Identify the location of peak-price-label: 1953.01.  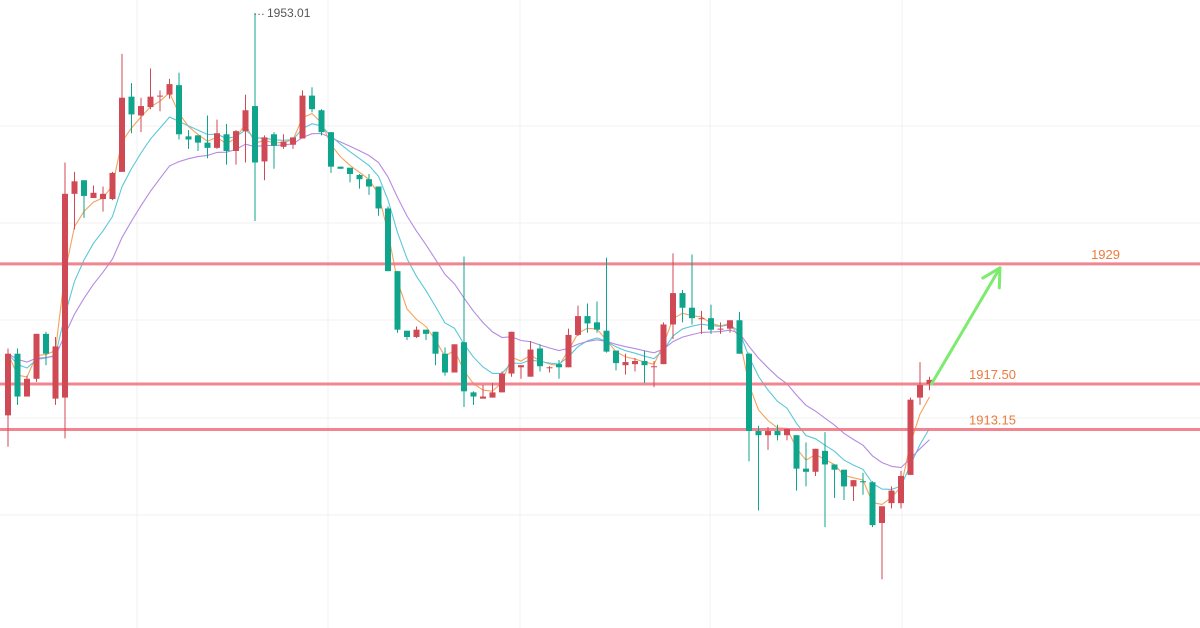
(289, 13).